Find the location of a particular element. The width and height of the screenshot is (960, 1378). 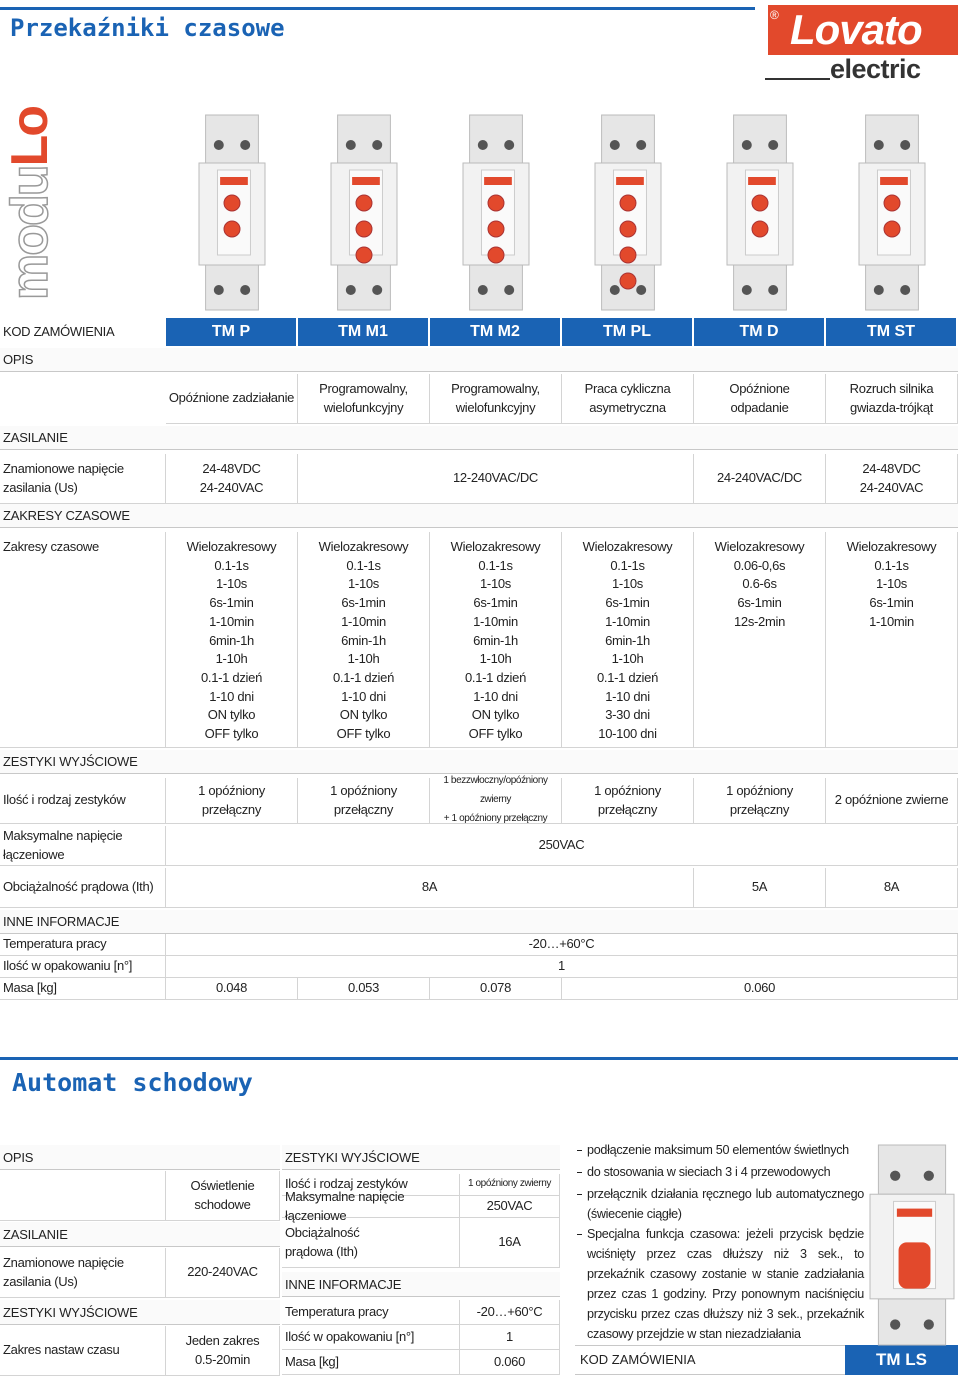

table-cell: Praca cykliczna asymetryczna is located at coordinates (628, 399).